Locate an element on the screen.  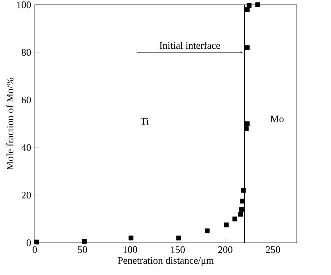
ref-line-label: Initial interface is located at coordinates (190, 46).